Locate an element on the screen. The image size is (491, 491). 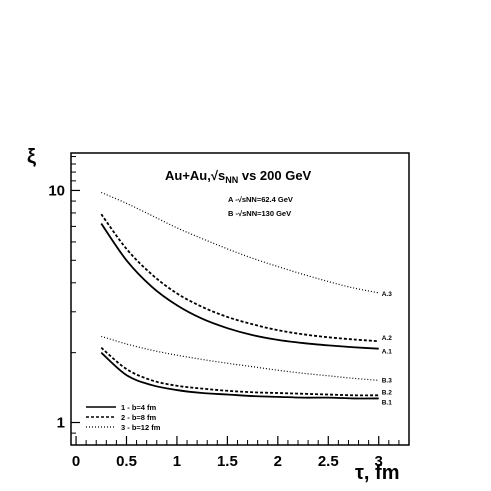
series-end-label: A.1 is located at coordinates (387, 352).